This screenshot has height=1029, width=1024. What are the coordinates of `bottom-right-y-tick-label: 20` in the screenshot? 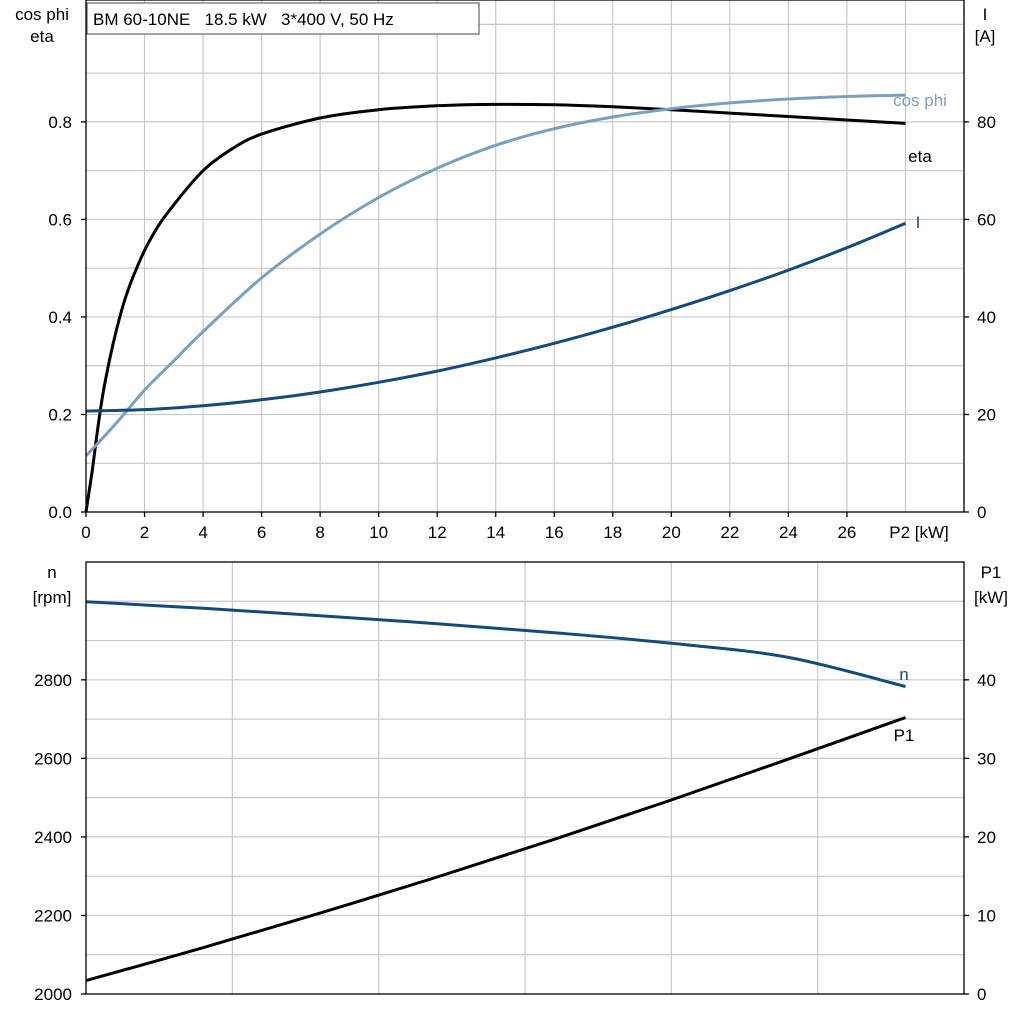 It's located at (986, 837).